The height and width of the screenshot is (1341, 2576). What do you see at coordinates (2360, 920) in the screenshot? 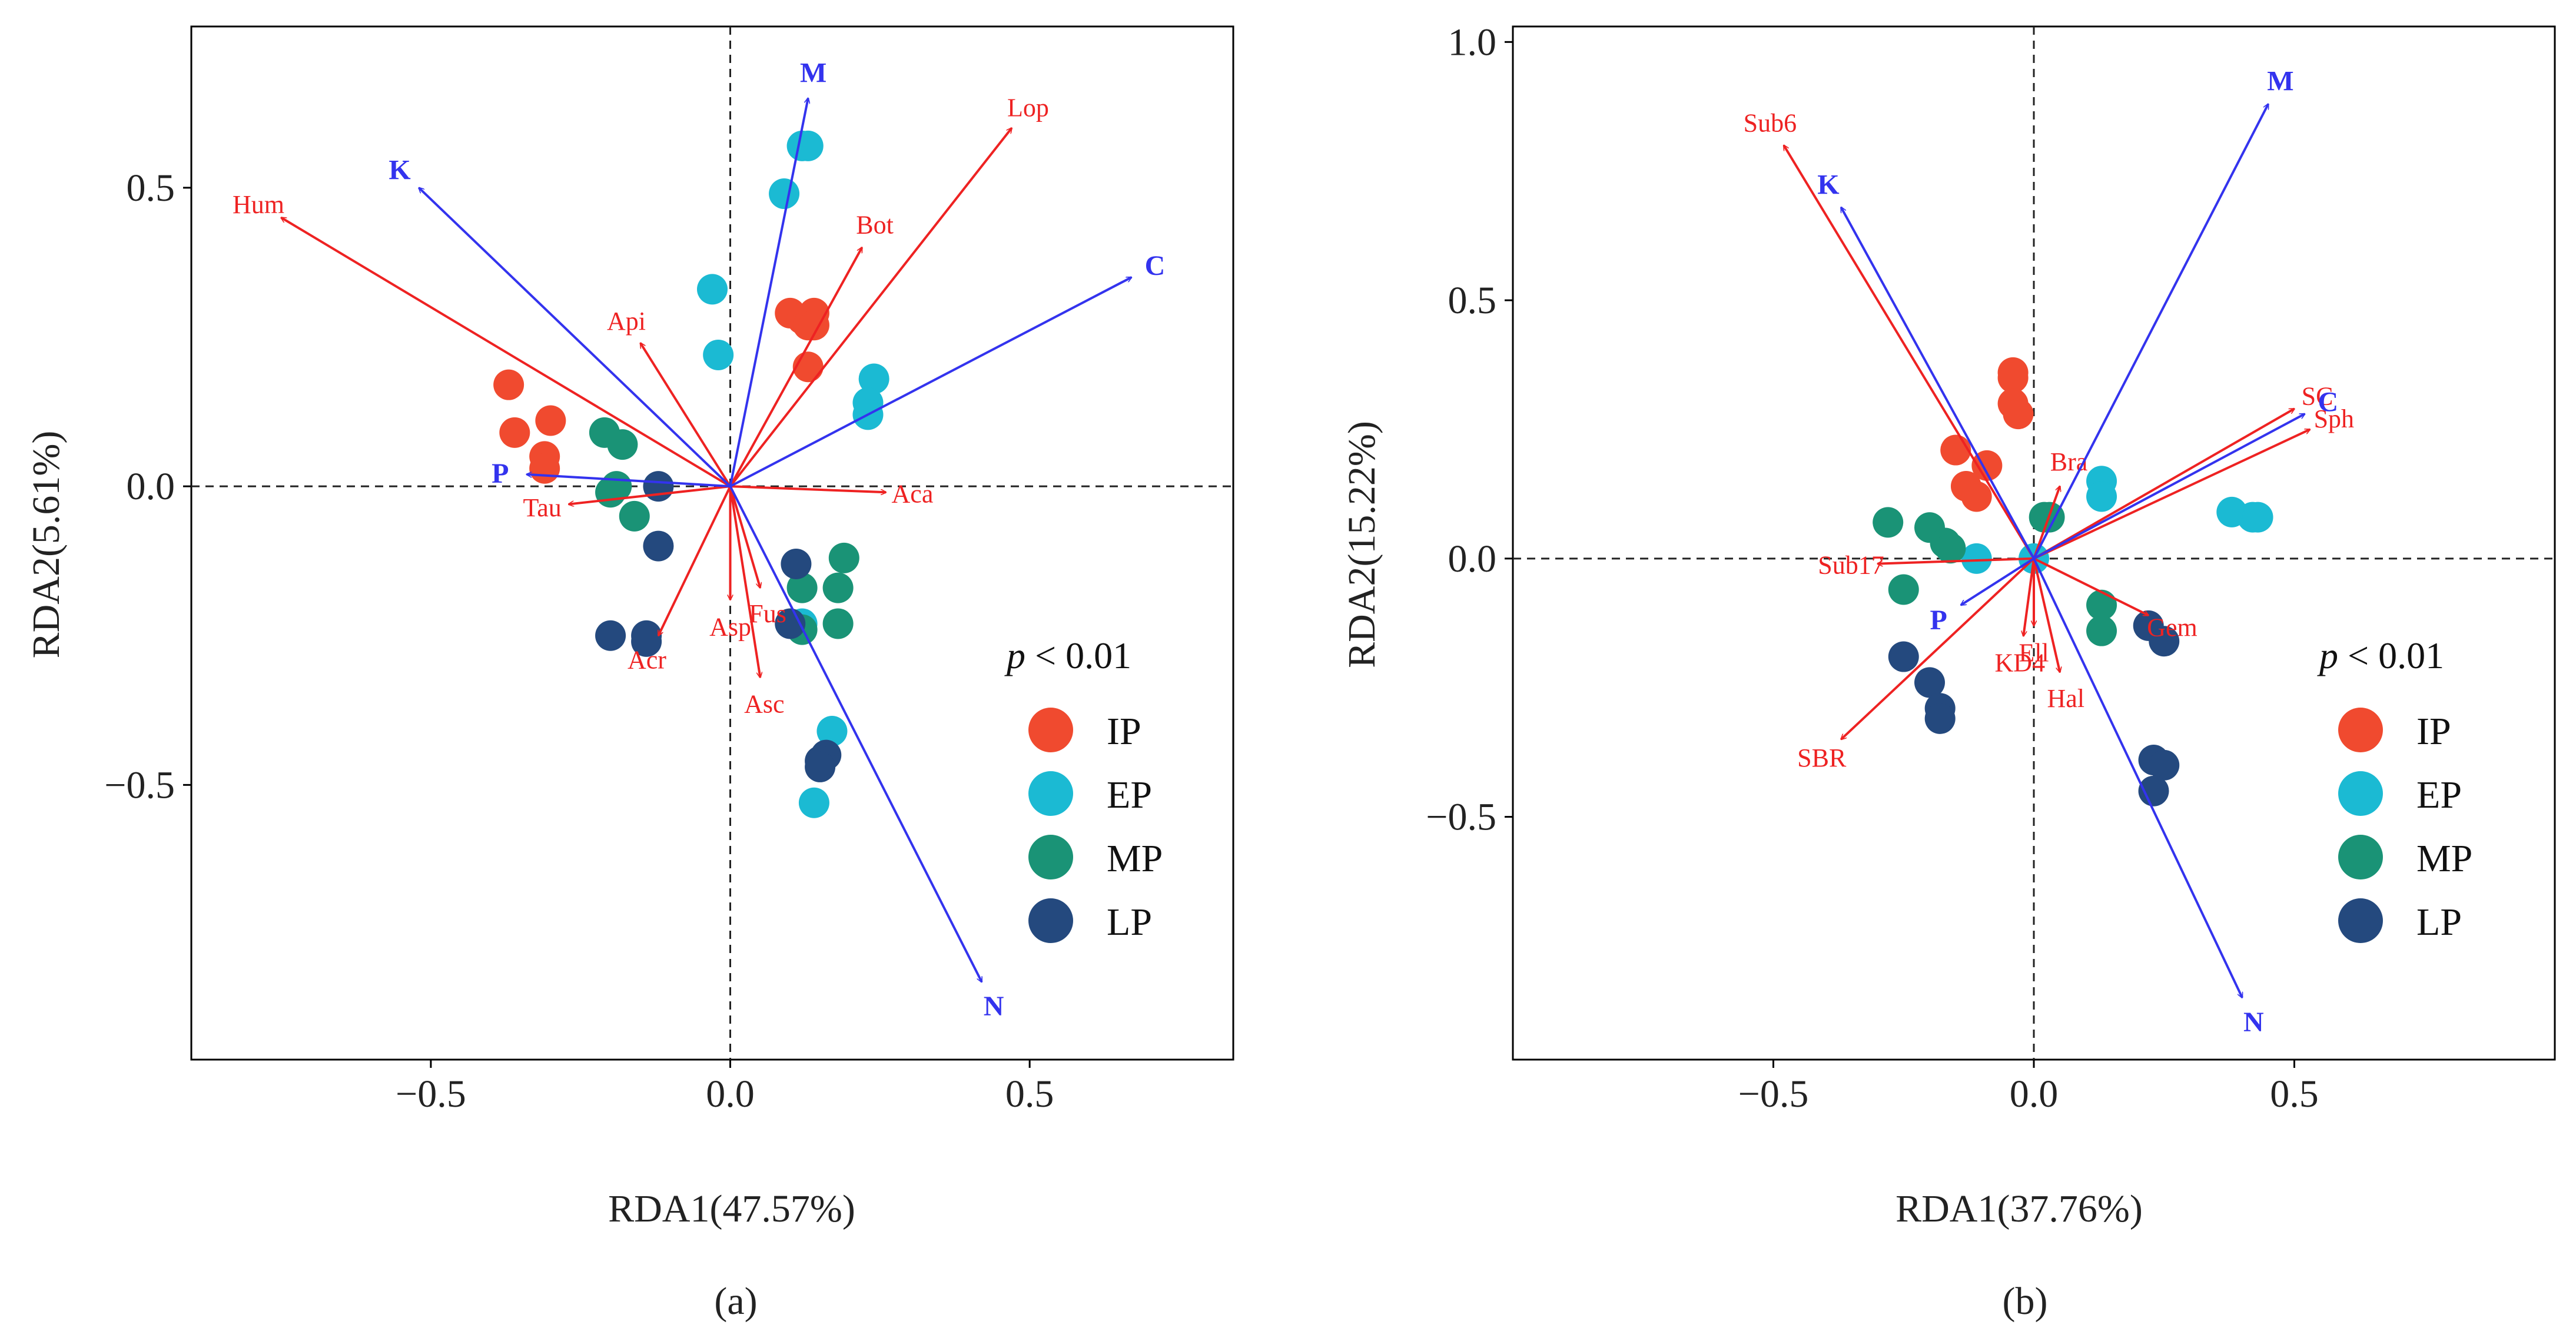
I see `legend-marker-LP` at bounding box center [2360, 920].